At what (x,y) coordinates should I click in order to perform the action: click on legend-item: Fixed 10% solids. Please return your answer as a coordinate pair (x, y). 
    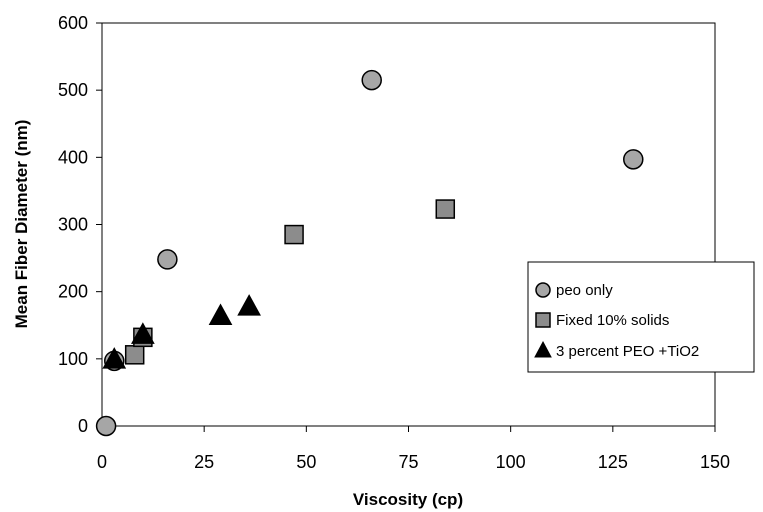
    Looking at the image, I should click on (602, 320).